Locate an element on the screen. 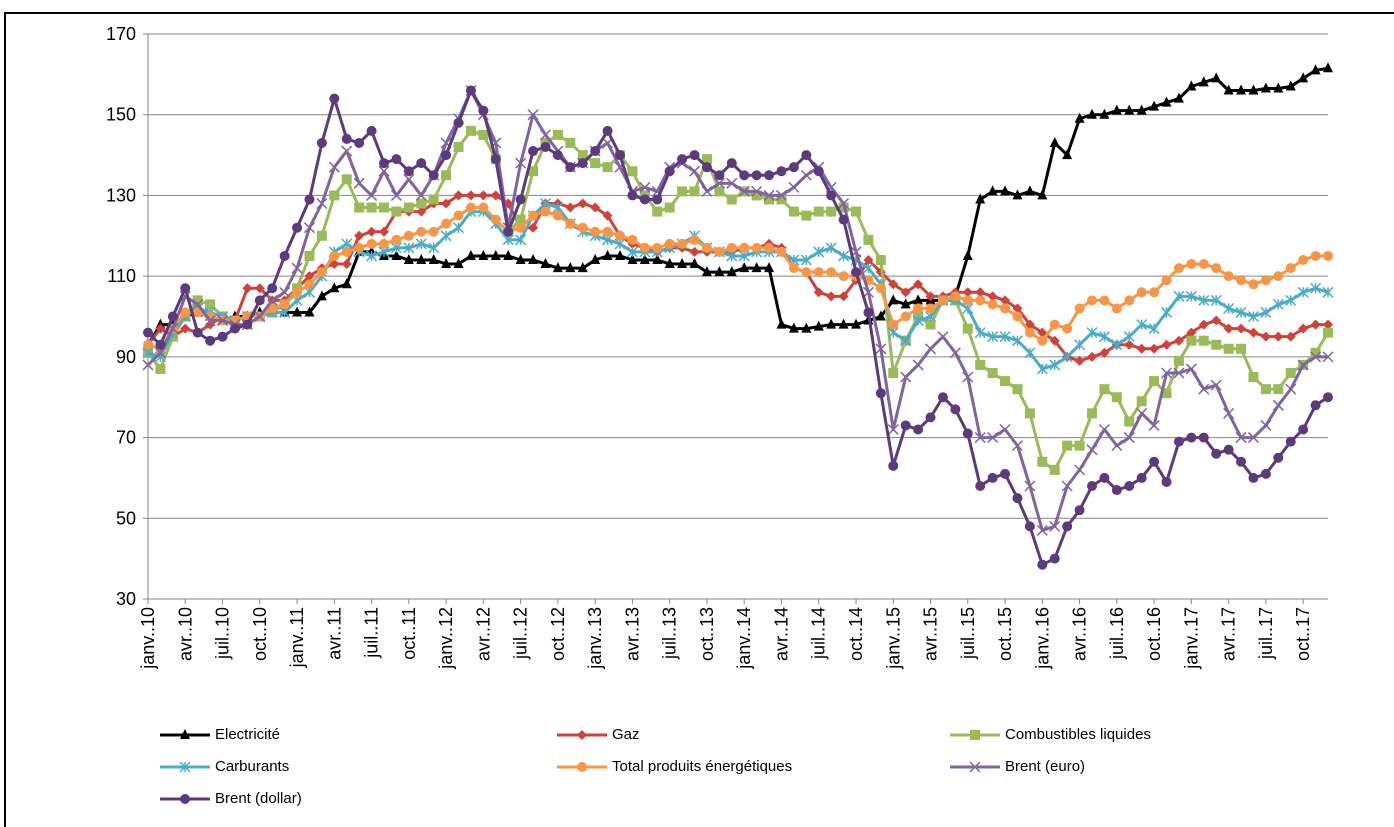 The height and width of the screenshot is (827, 1394). x-tick-label: oct..15 is located at coordinates (1005, 634).